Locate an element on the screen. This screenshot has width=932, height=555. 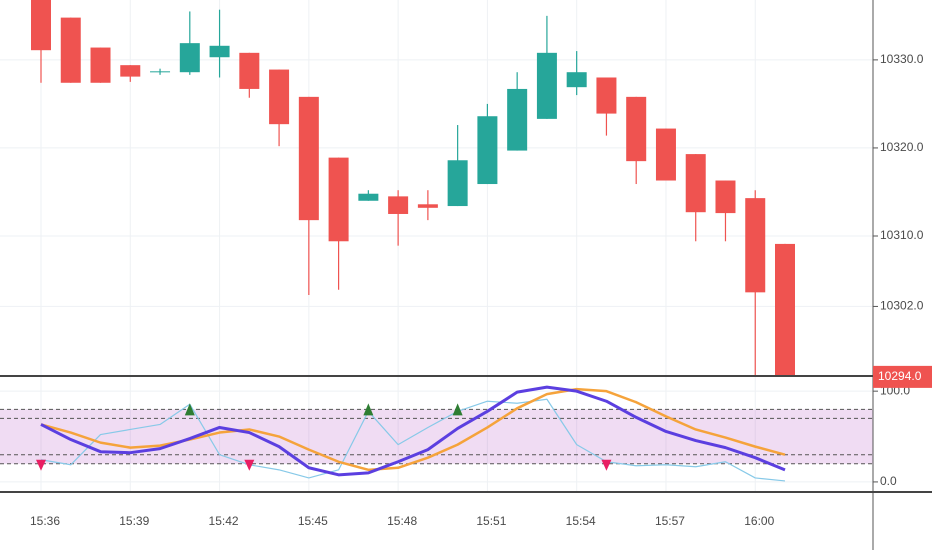
last-price-box is located at coordinates (902, 376).